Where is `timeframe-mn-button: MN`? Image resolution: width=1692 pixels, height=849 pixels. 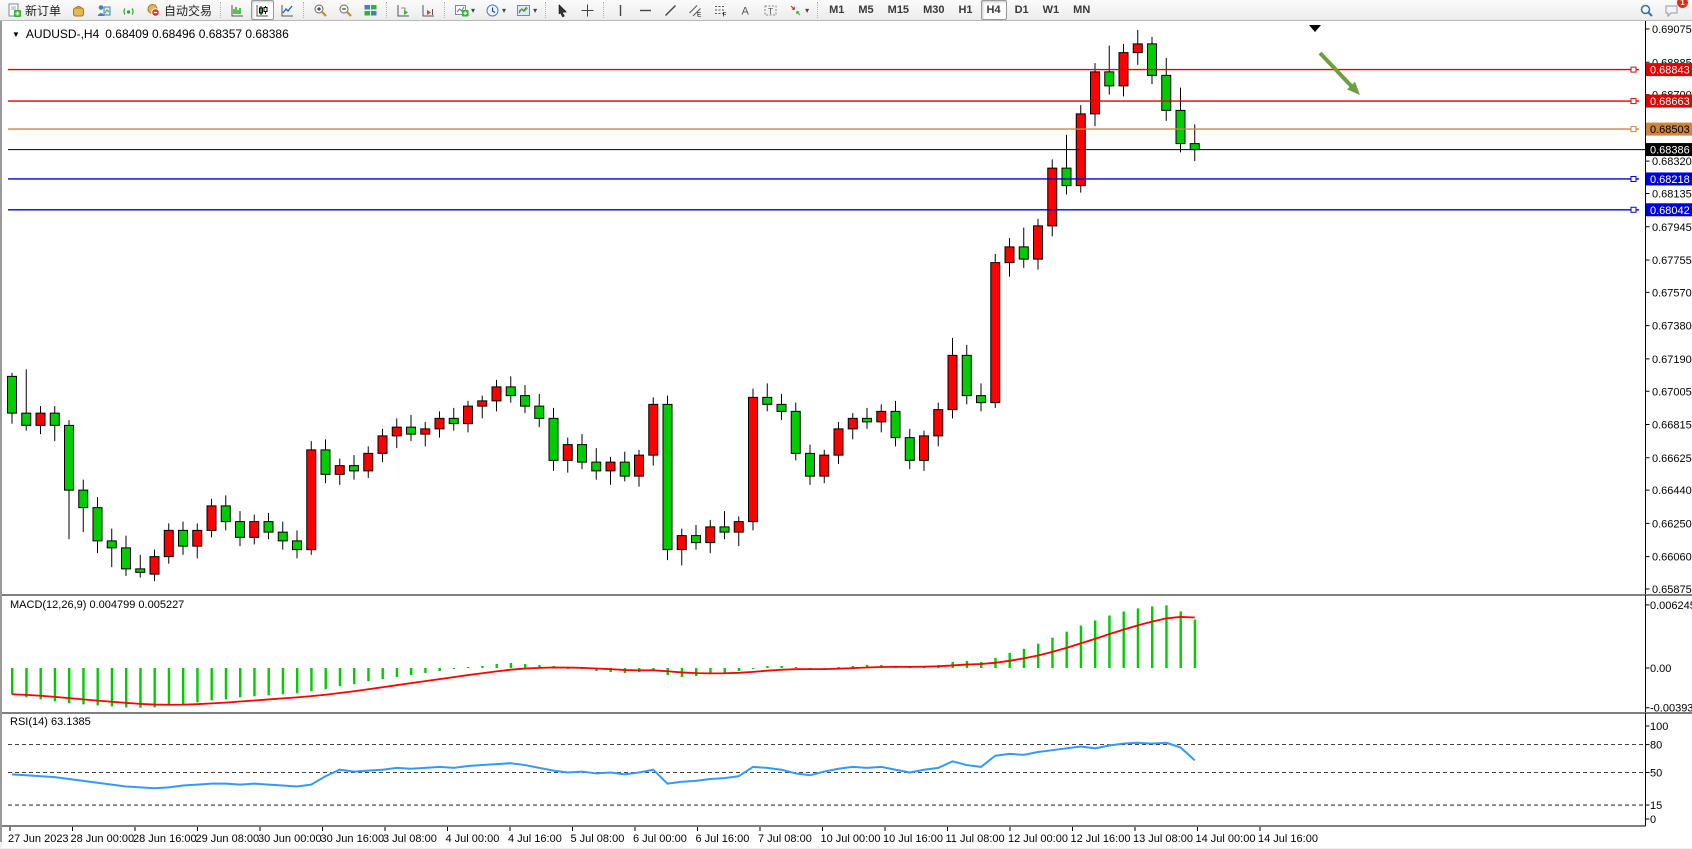
timeframe-mn-button: MN is located at coordinates (1081, 10).